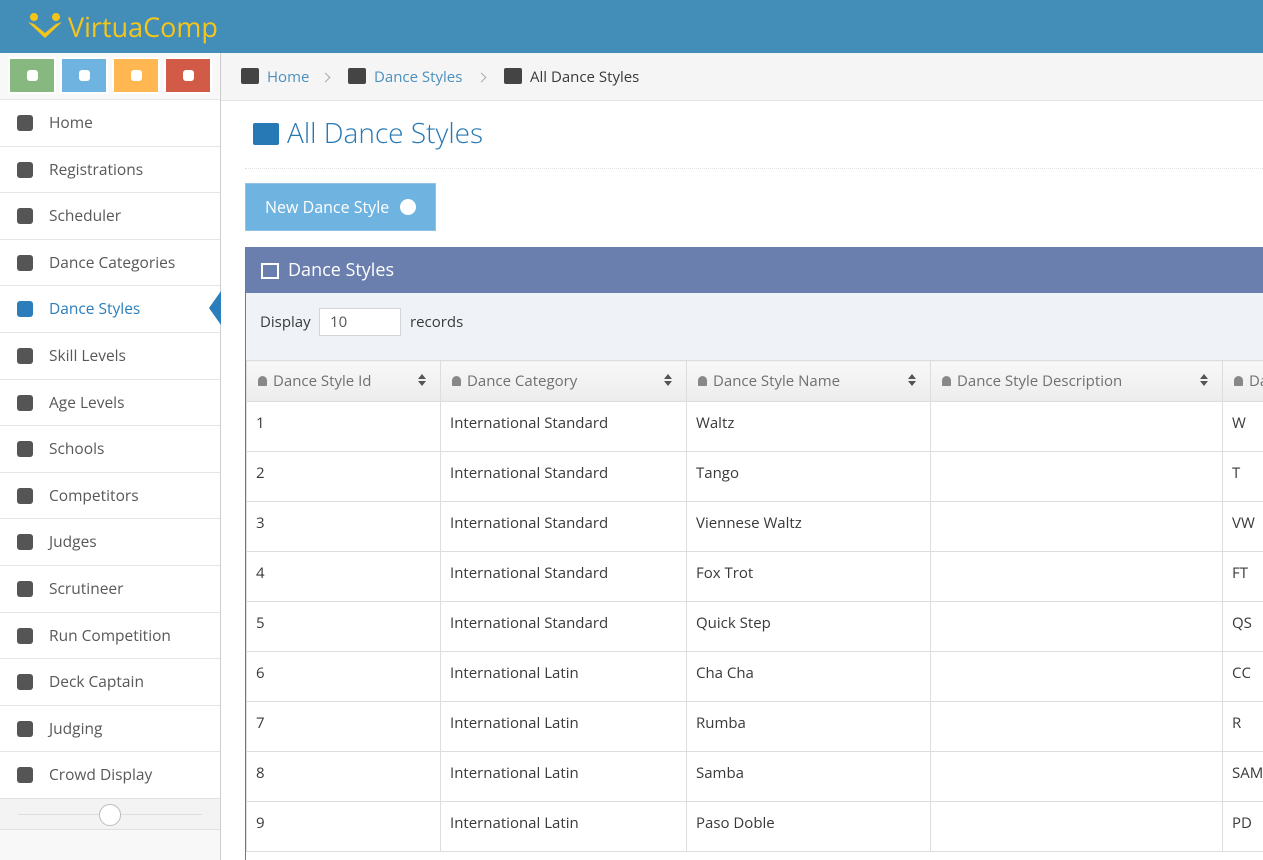 The width and height of the screenshot is (1263, 860). Describe the element at coordinates (514, 723) in the screenshot. I see `cell-text: International Latin` at that location.